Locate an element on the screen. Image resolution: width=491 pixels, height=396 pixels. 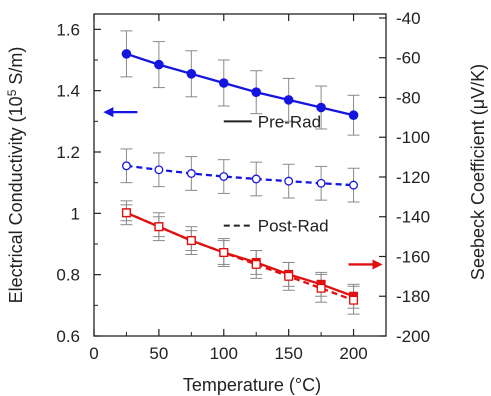
x-tick-label: 150 is located at coordinates (288, 353).